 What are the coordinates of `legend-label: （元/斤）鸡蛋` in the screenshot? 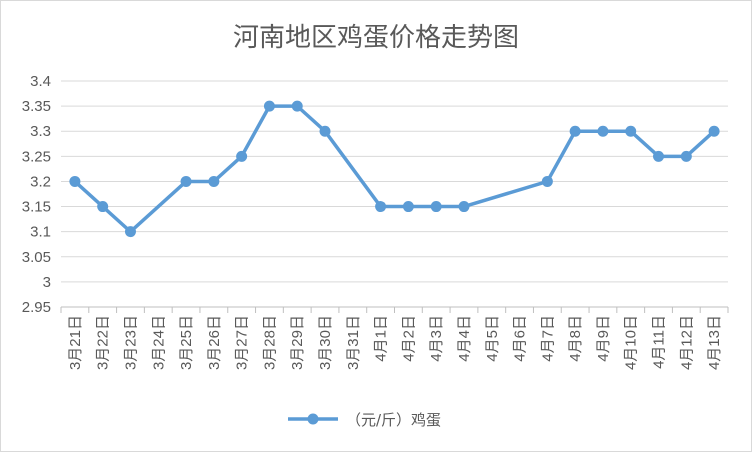 It's located at (393, 420).